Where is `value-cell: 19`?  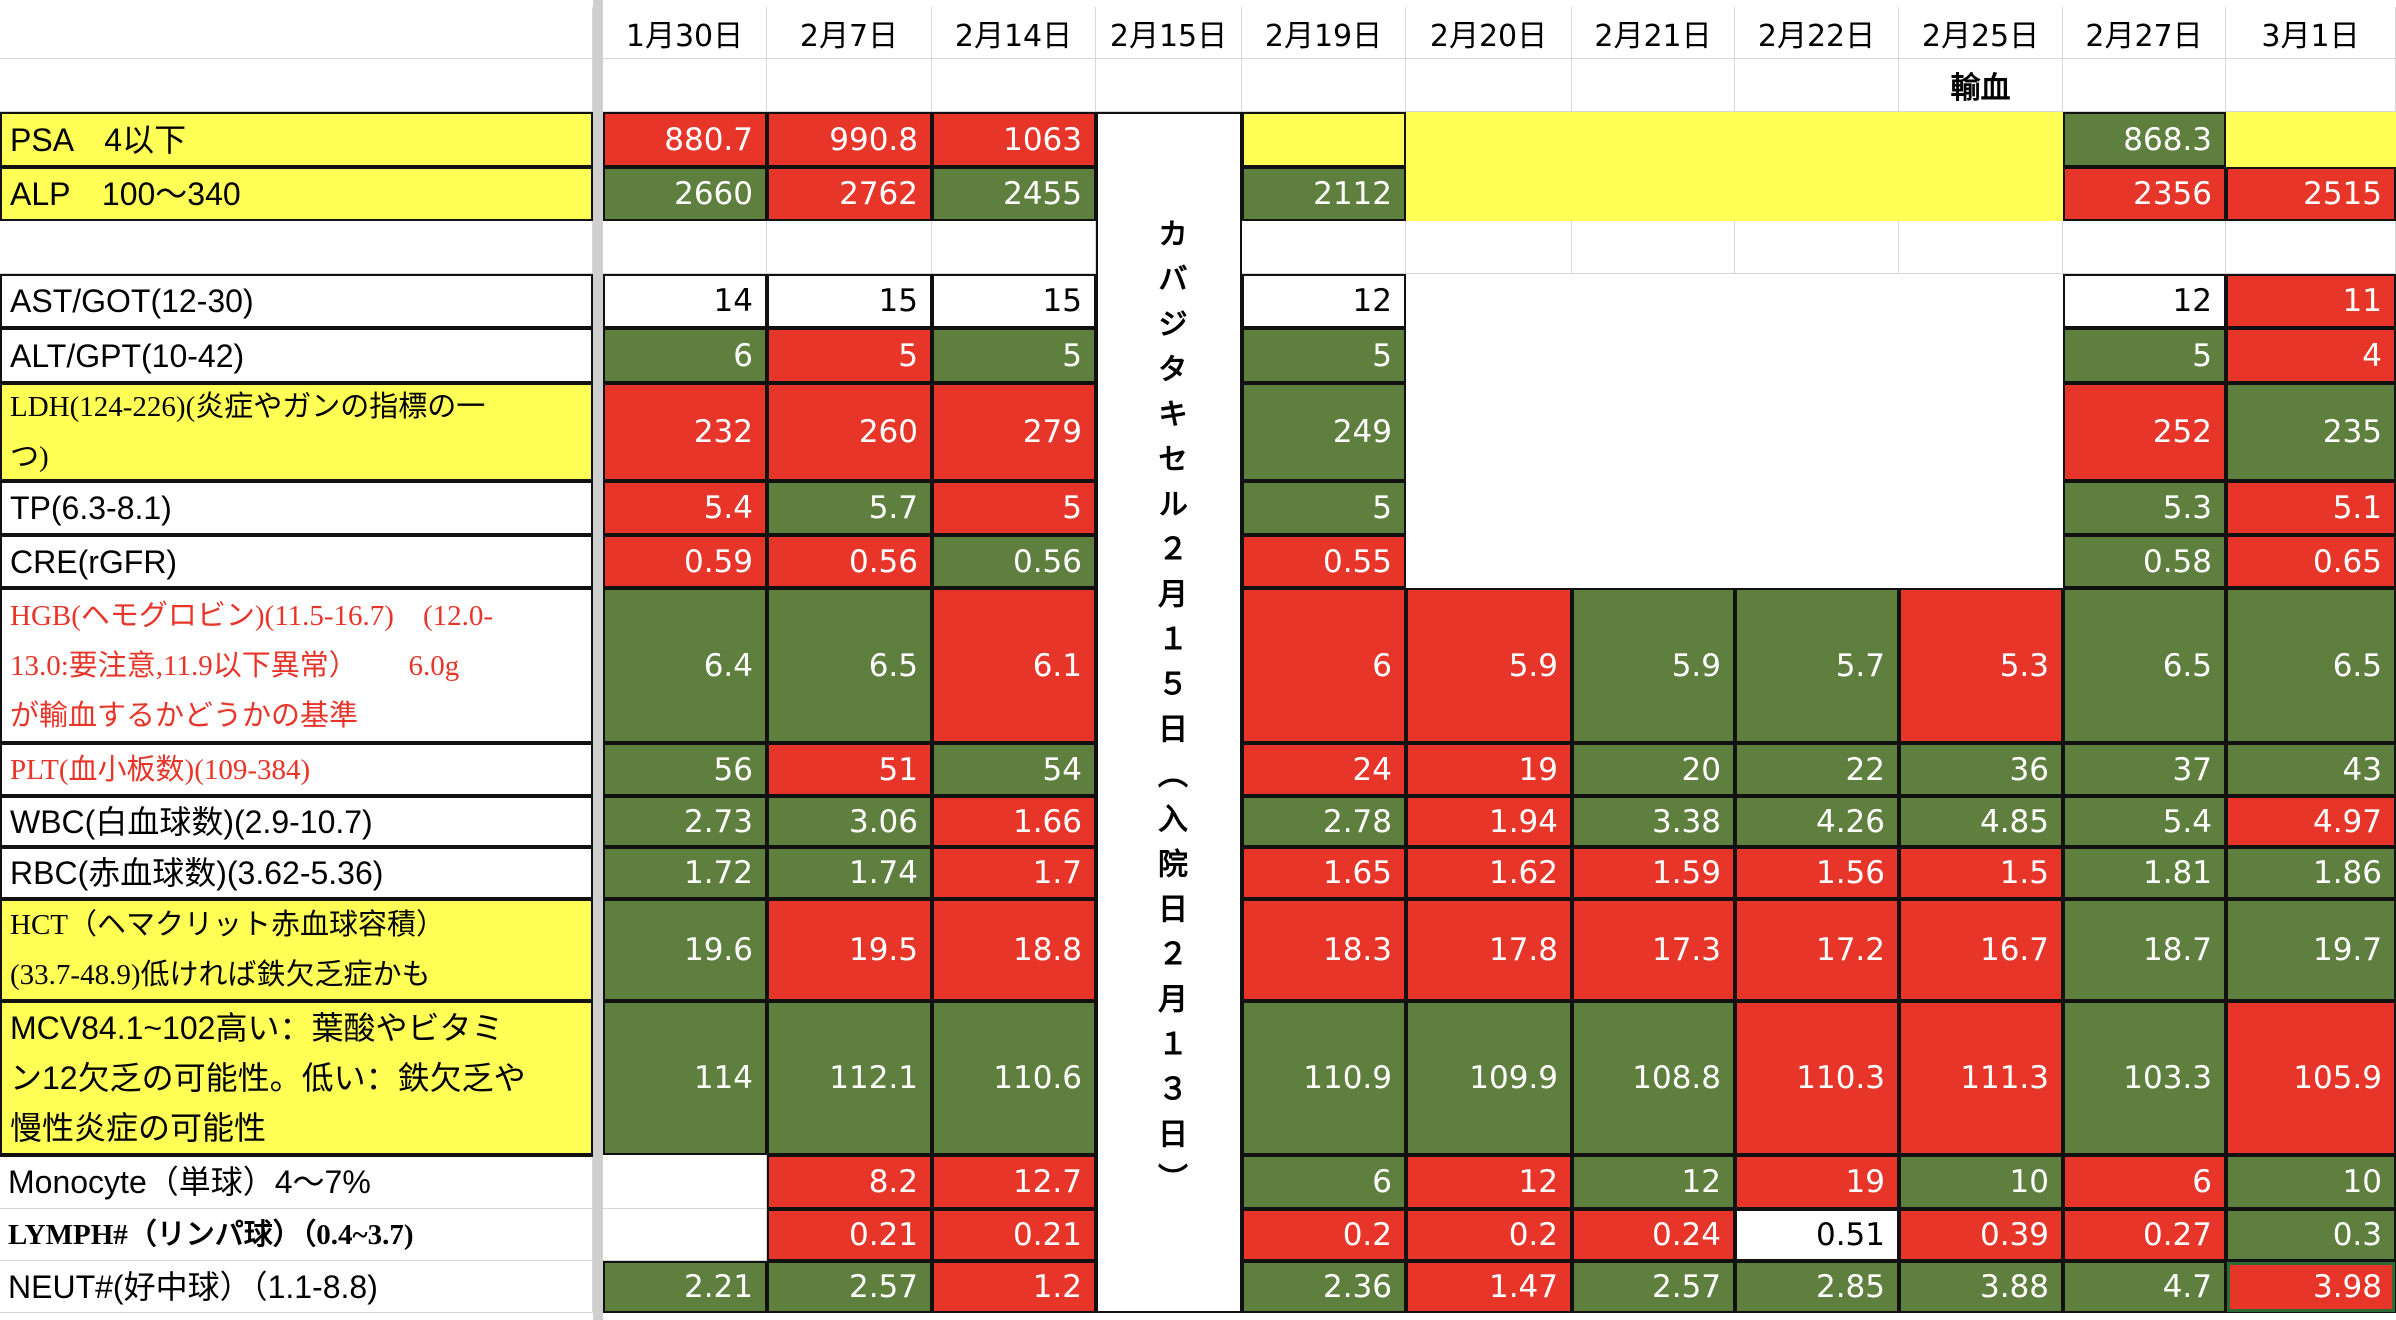 value-cell: 19 is located at coordinates (1489, 769).